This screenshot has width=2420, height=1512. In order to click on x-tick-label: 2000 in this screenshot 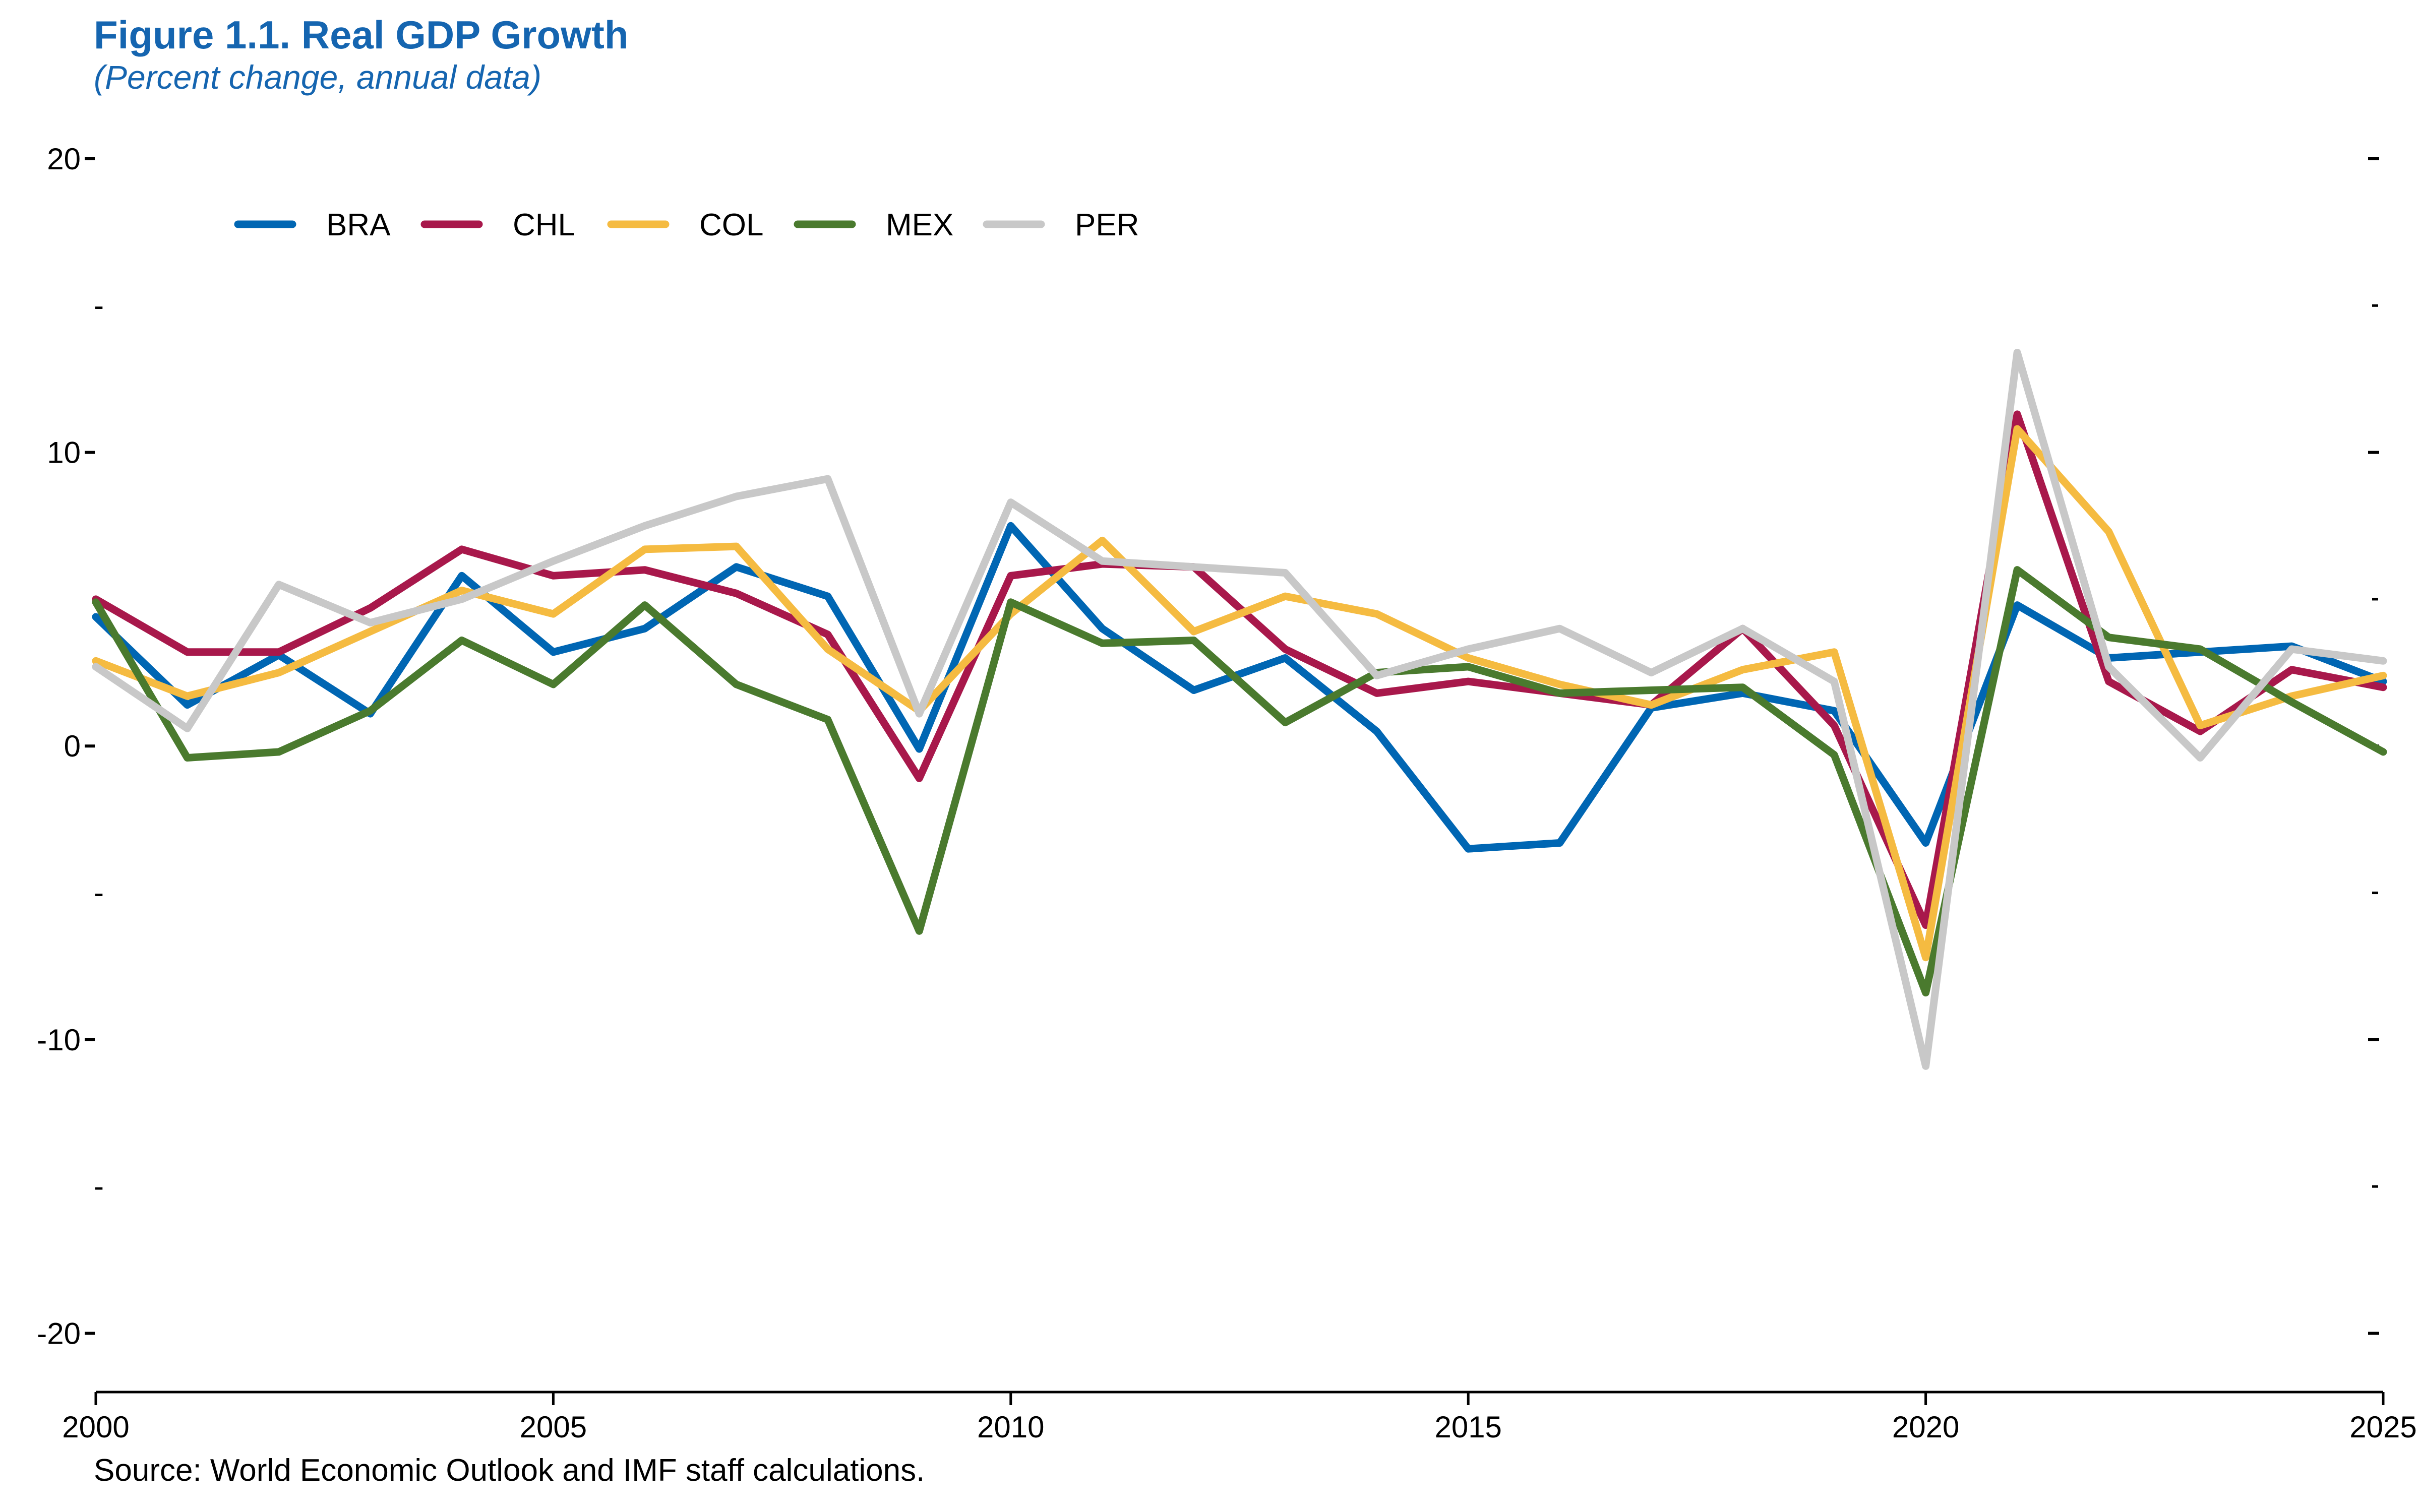, I will do `click(95, 1427)`.